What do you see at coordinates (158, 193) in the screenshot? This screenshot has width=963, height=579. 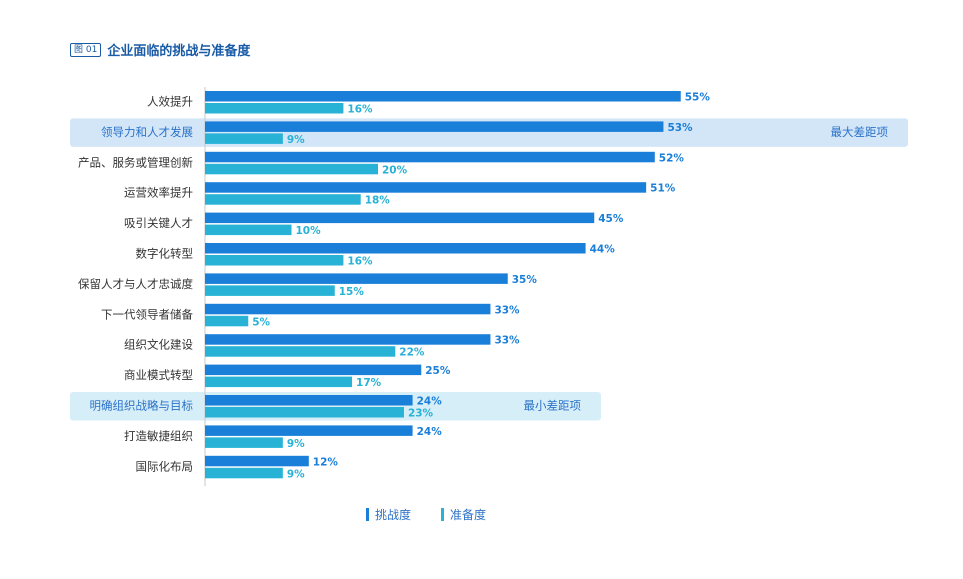 I see `category-label: 运营效率提升` at bounding box center [158, 193].